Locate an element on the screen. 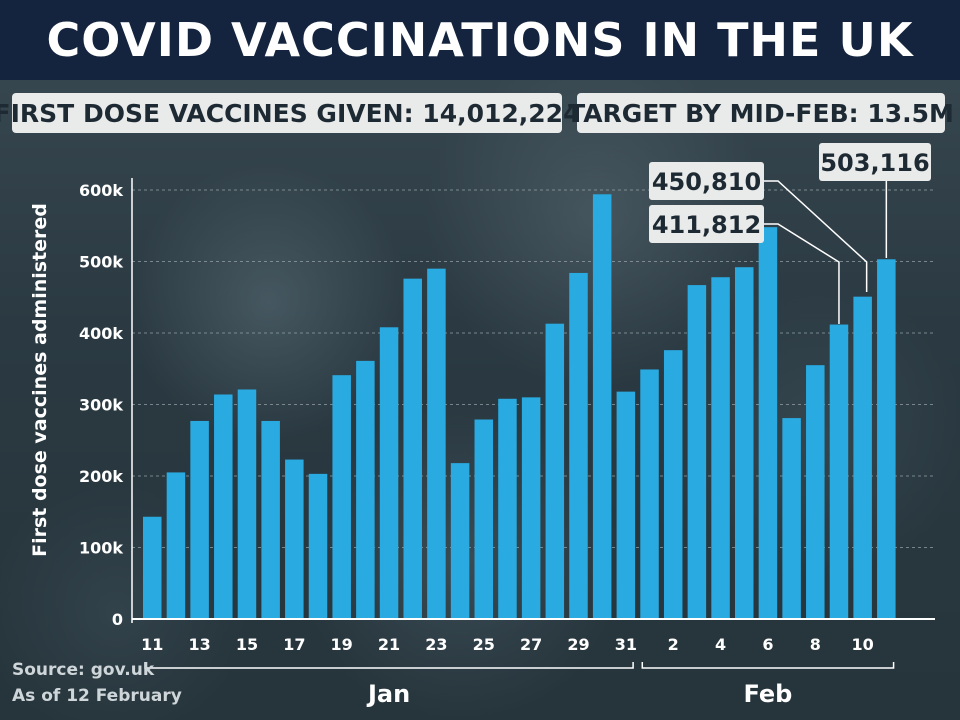 The height and width of the screenshot is (720, 960). x-tick-label: 15 is located at coordinates (247, 644).